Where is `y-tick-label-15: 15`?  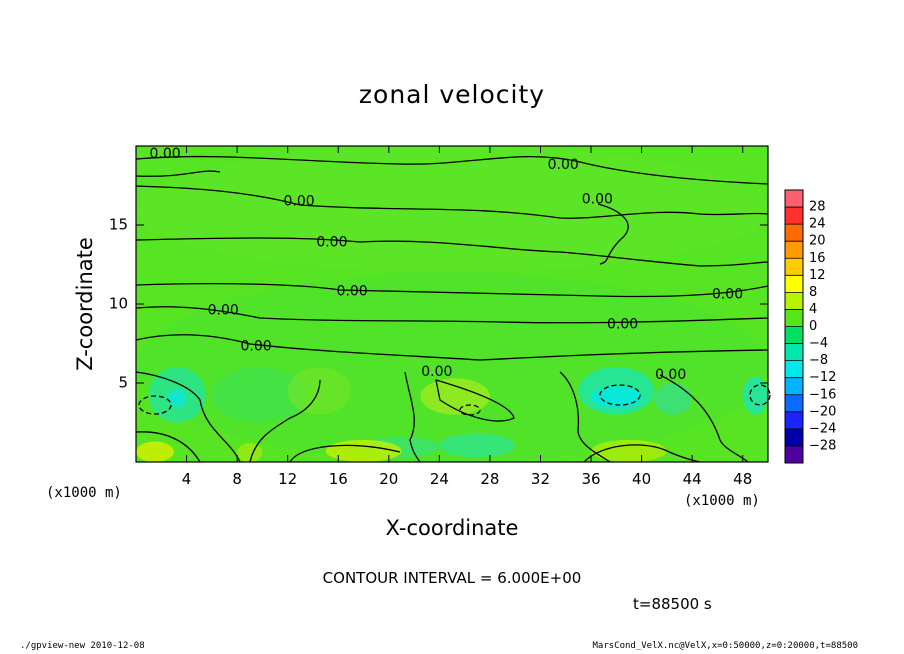 y-tick-label-15: 15 is located at coordinates (118, 225).